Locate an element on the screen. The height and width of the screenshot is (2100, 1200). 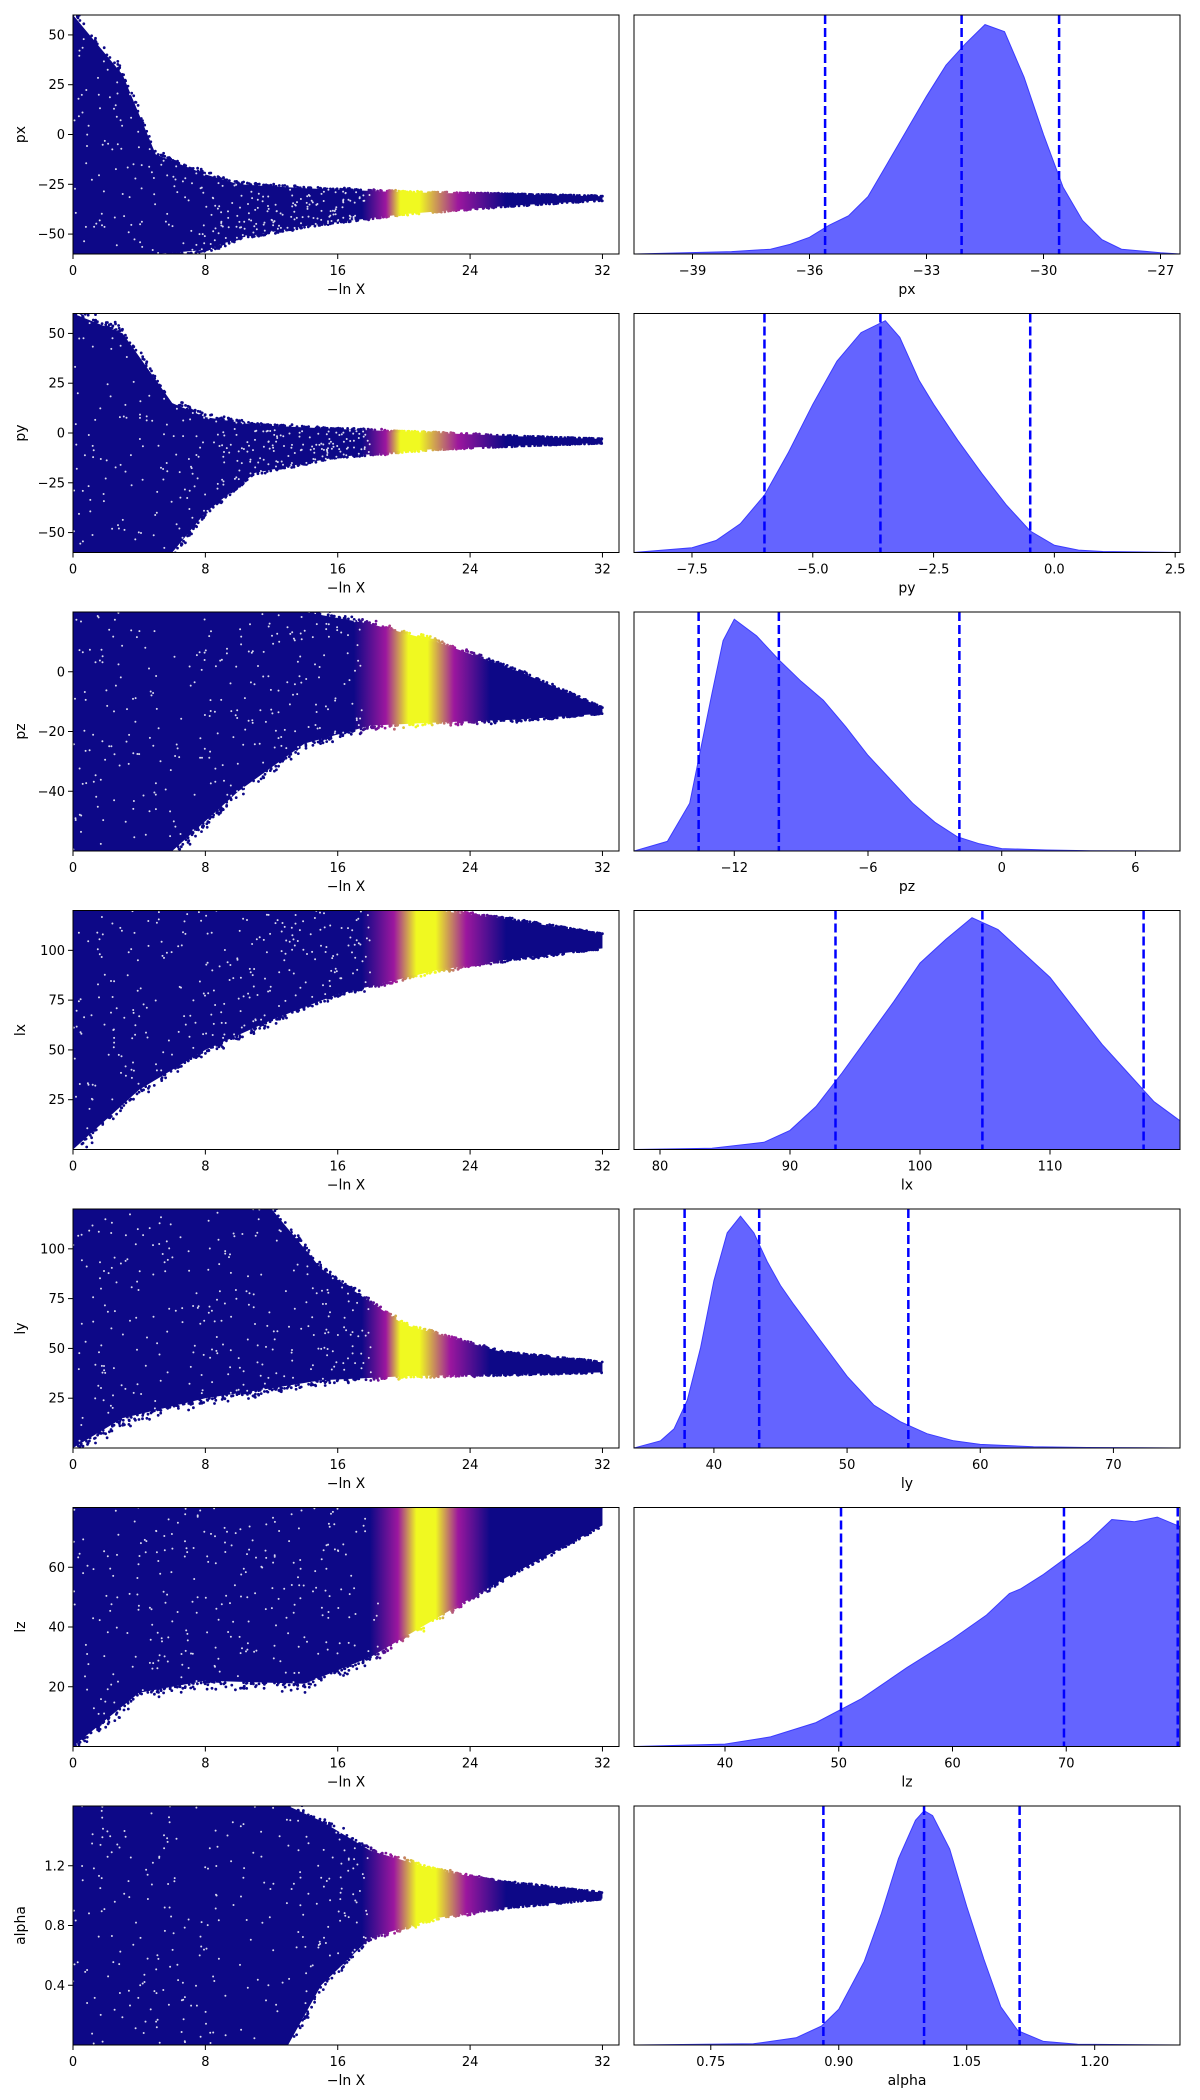
trace-px-xtick-label: 16 is located at coordinates (337, 271).